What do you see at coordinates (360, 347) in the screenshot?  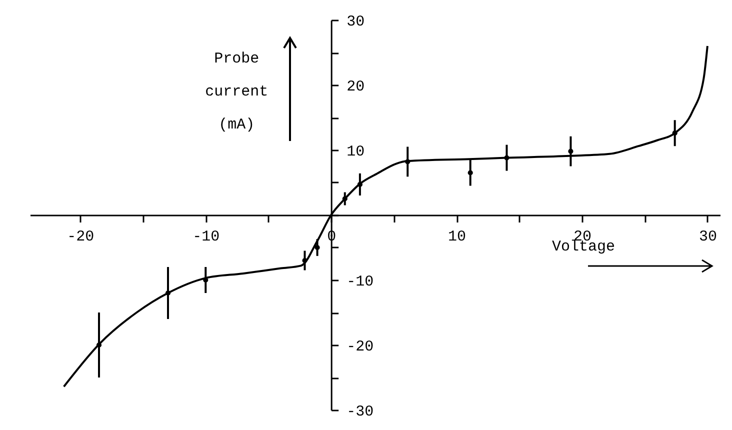 I see `y-tick-label: -20` at bounding box center [360, 347].